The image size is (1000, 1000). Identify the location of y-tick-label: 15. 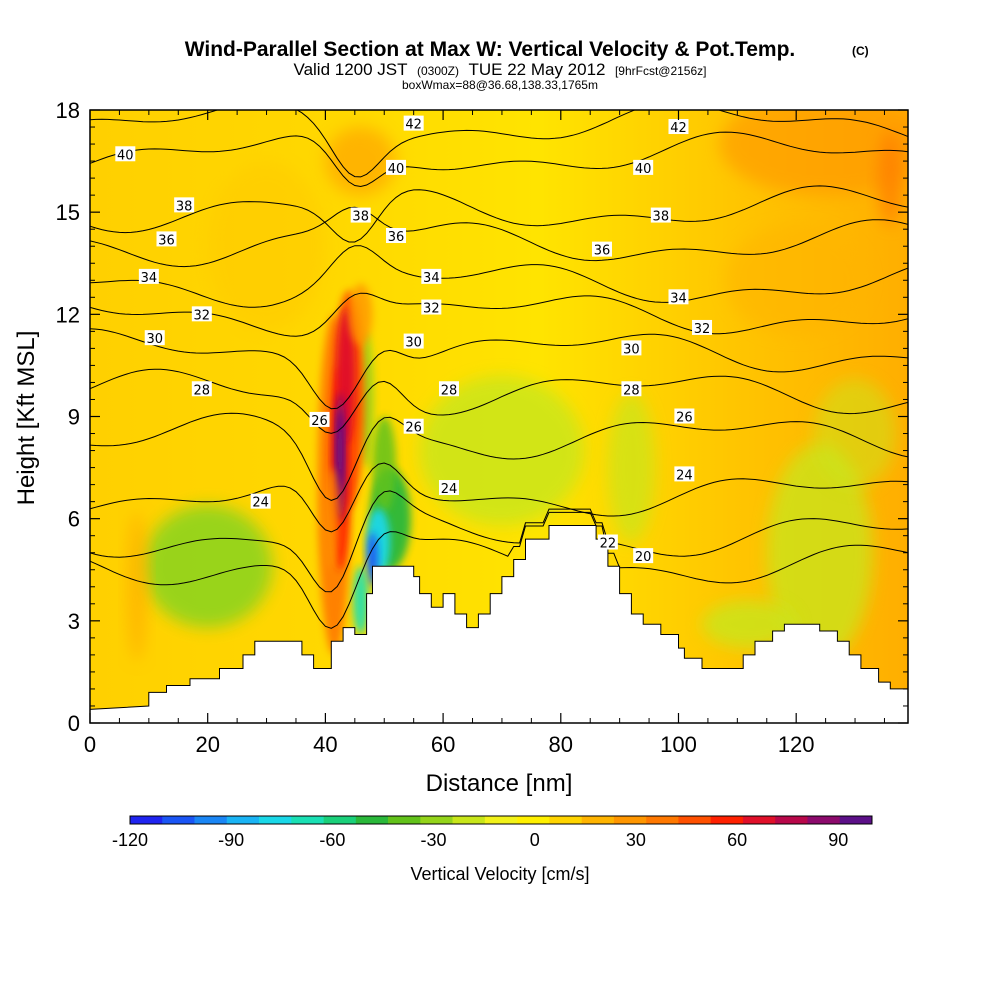
(68, 212).